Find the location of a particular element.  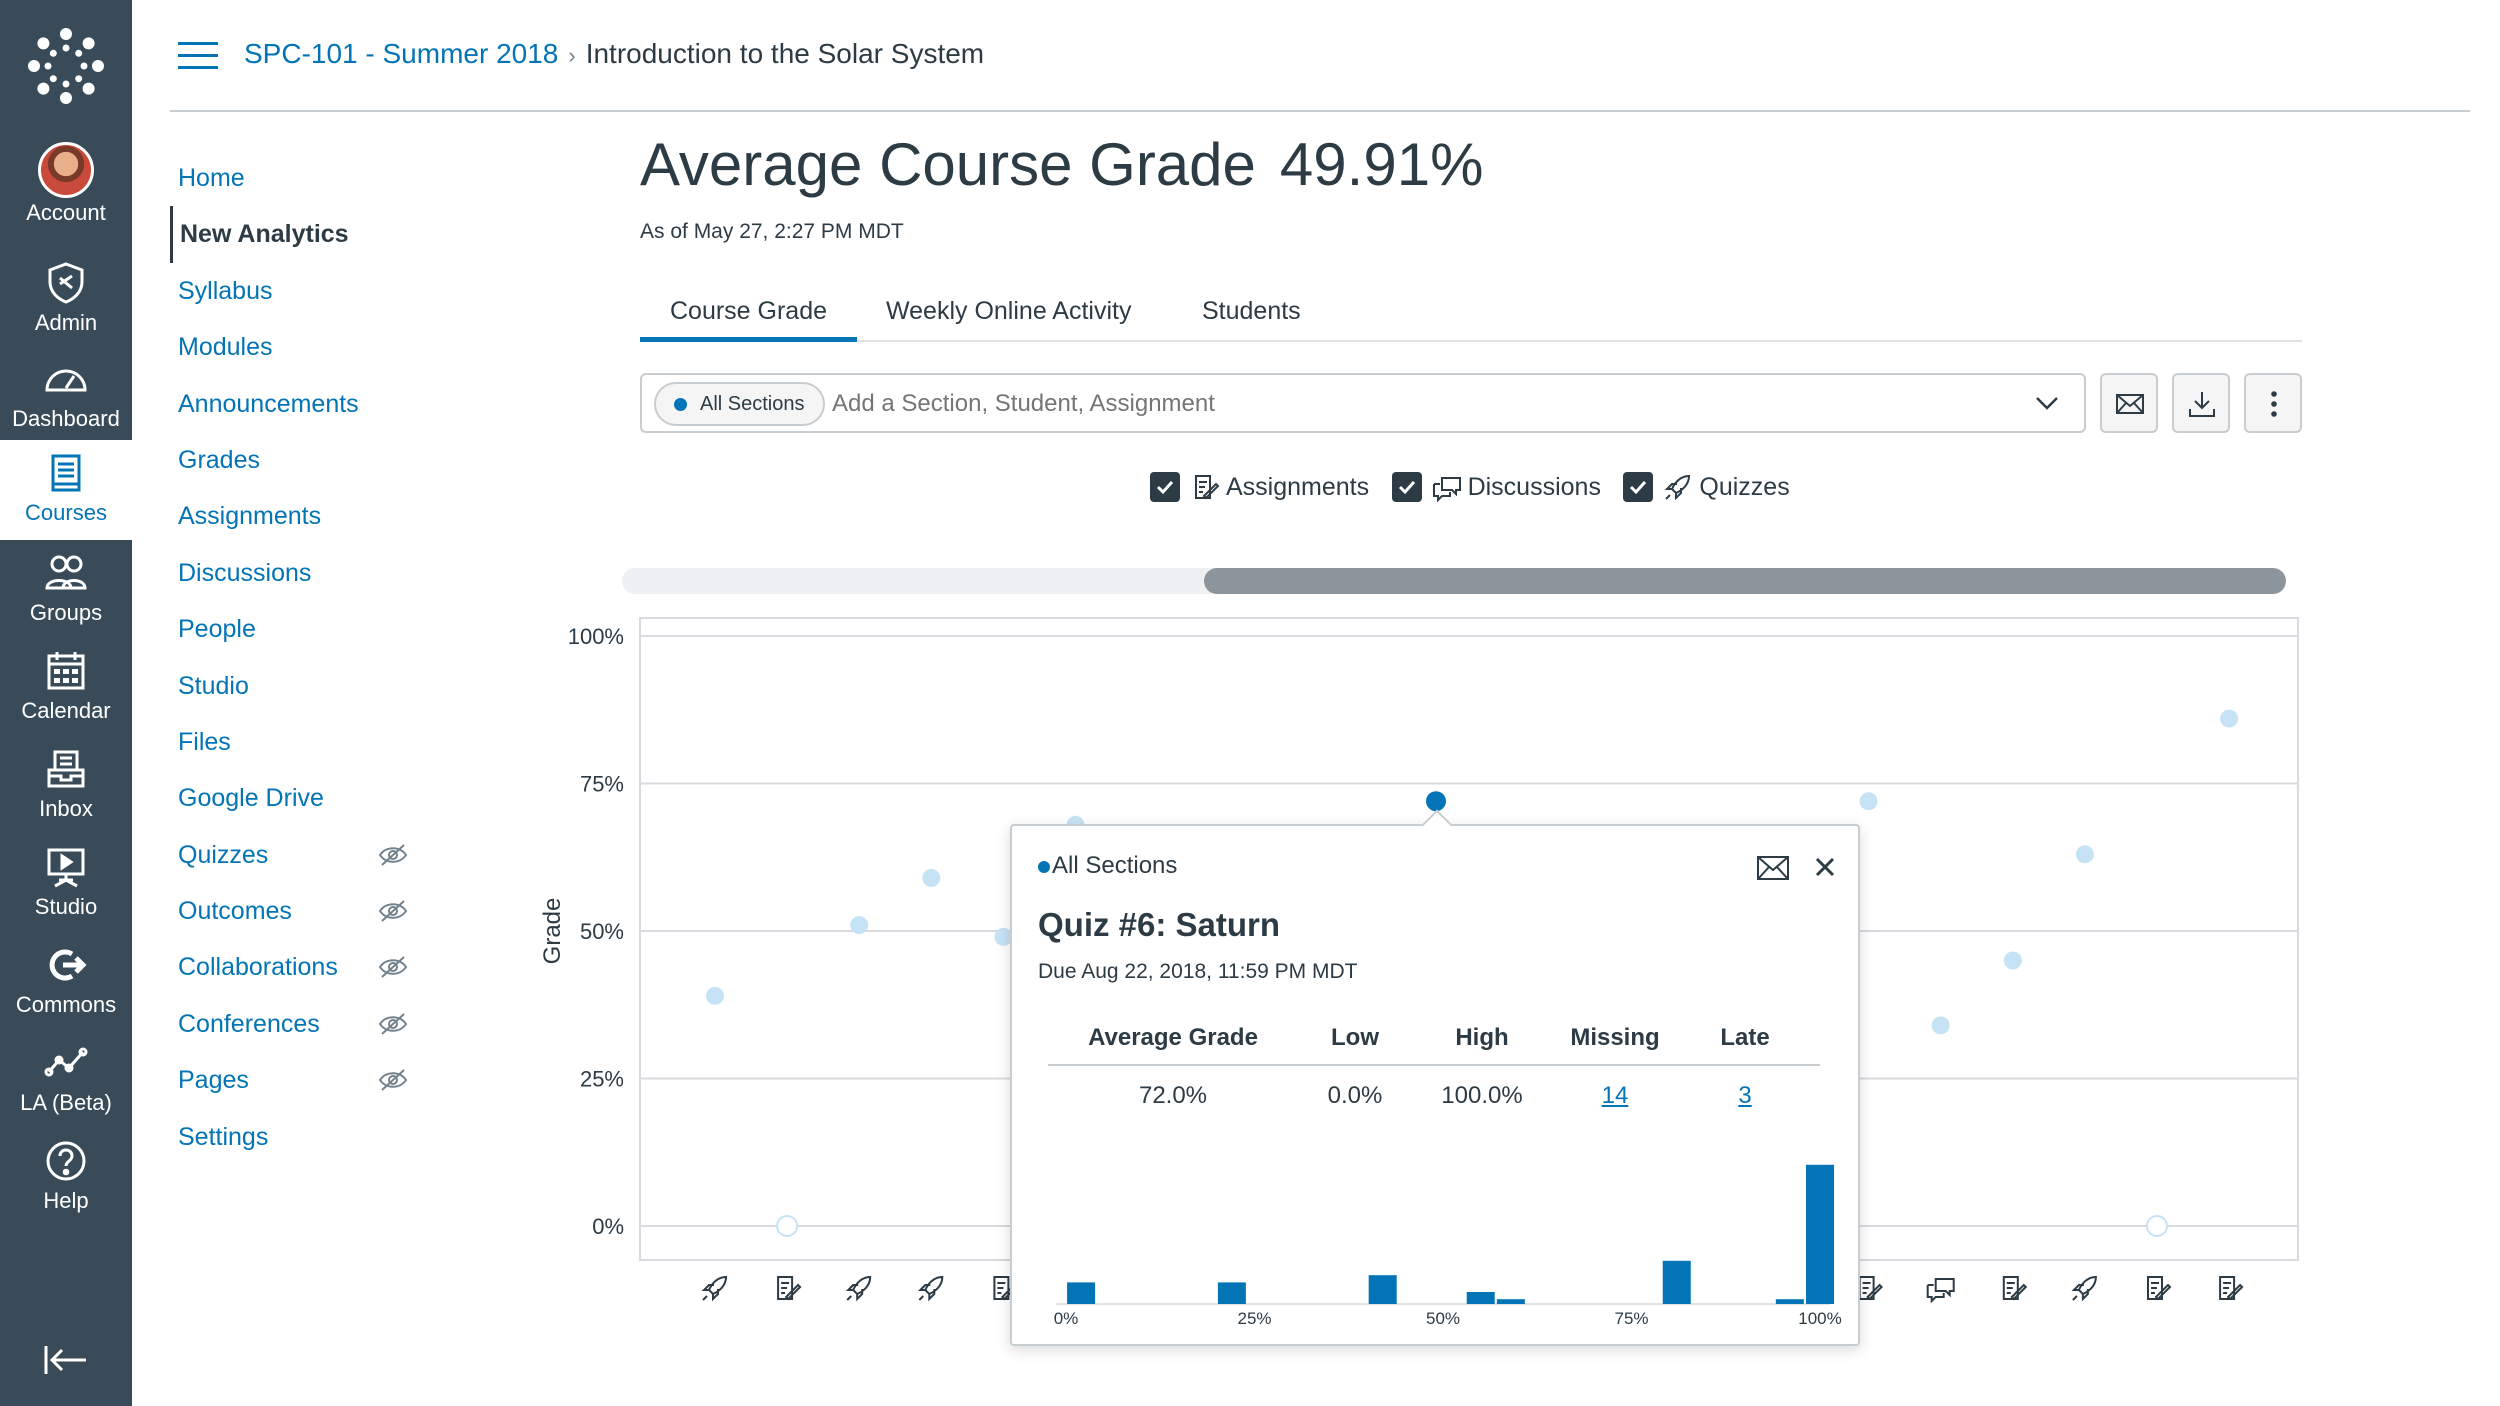

course-nav-item: Collaborations is located at coordinates (300, 967).